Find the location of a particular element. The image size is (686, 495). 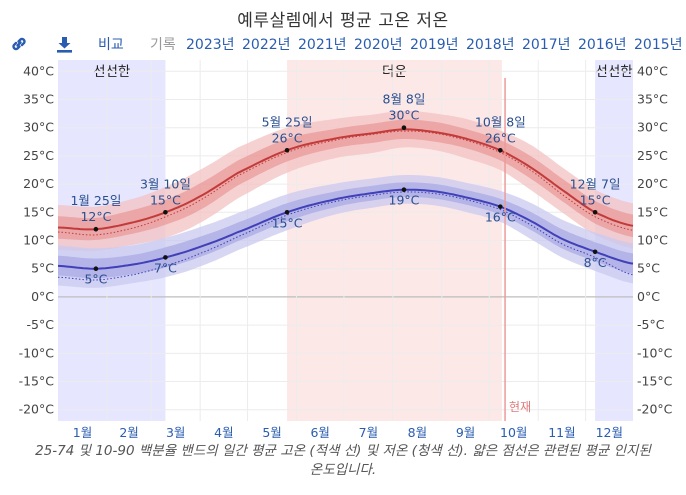

history-label: 기록 is located at coordinates (163, 45).